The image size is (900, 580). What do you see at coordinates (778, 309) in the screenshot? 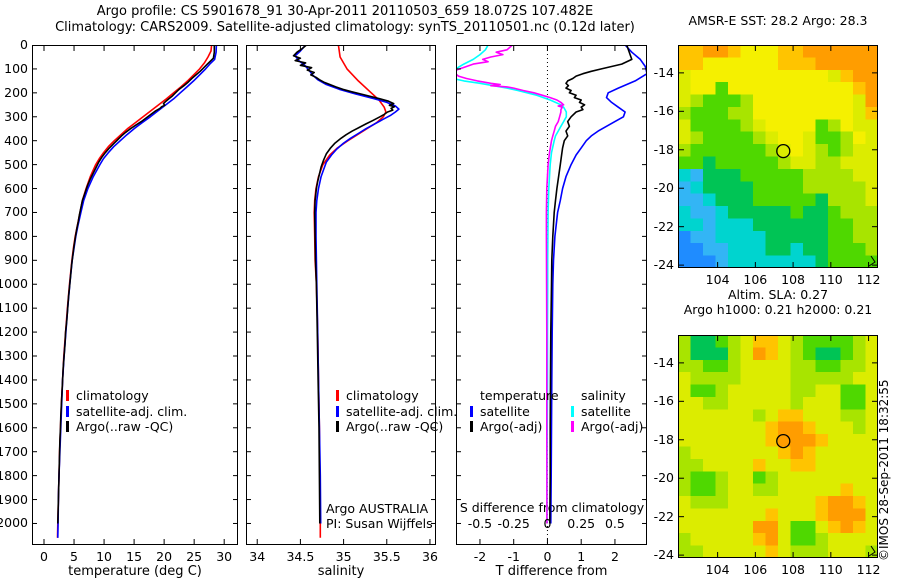
I see `sla-map-title-line2: Argo h1000: 0.21 h2000: 0.21` at bounding box center [778, 309].